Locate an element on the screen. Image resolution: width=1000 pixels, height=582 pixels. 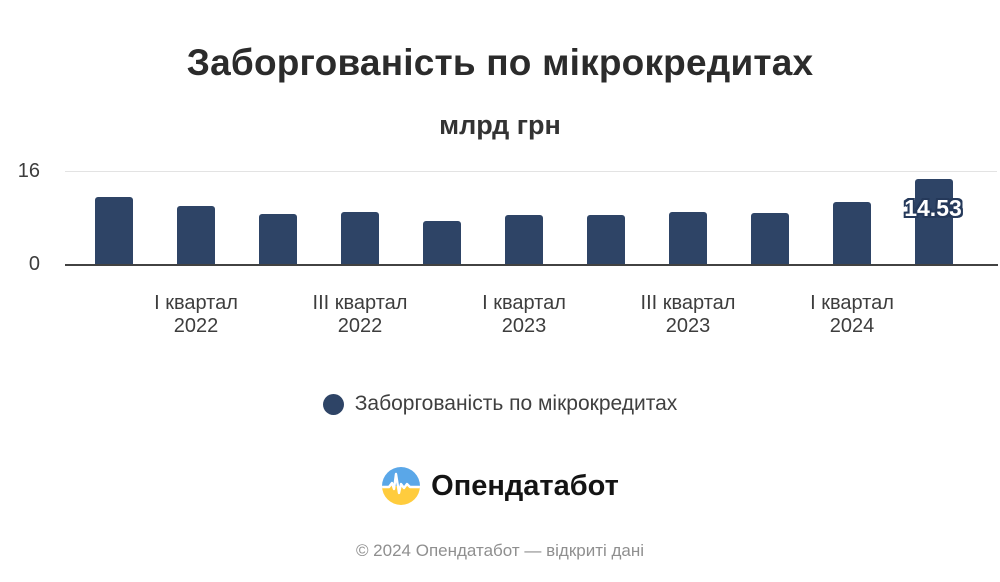
page-title: Заборгованість по мікрокредитах is located at coordinates (500, 62).